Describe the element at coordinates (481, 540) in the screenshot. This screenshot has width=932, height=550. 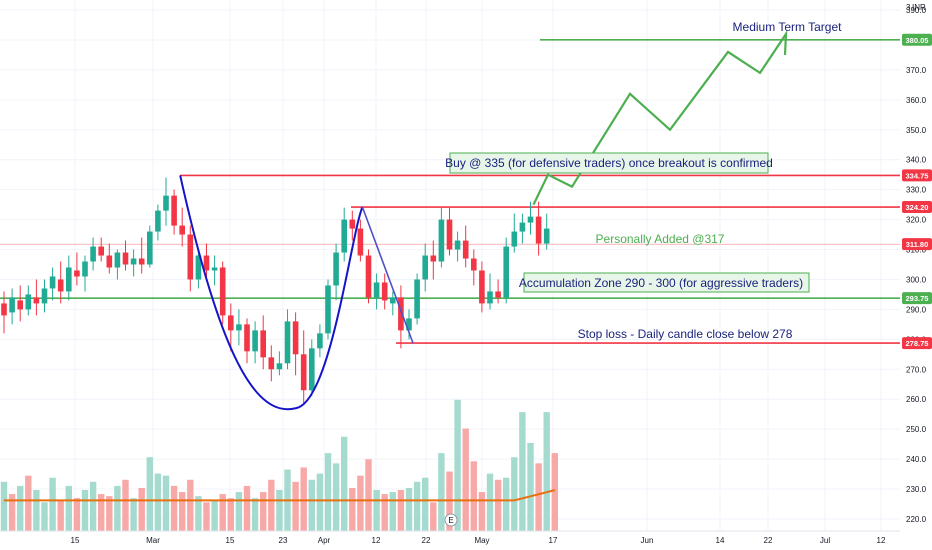
I see `time-tick-label: May` at that location.